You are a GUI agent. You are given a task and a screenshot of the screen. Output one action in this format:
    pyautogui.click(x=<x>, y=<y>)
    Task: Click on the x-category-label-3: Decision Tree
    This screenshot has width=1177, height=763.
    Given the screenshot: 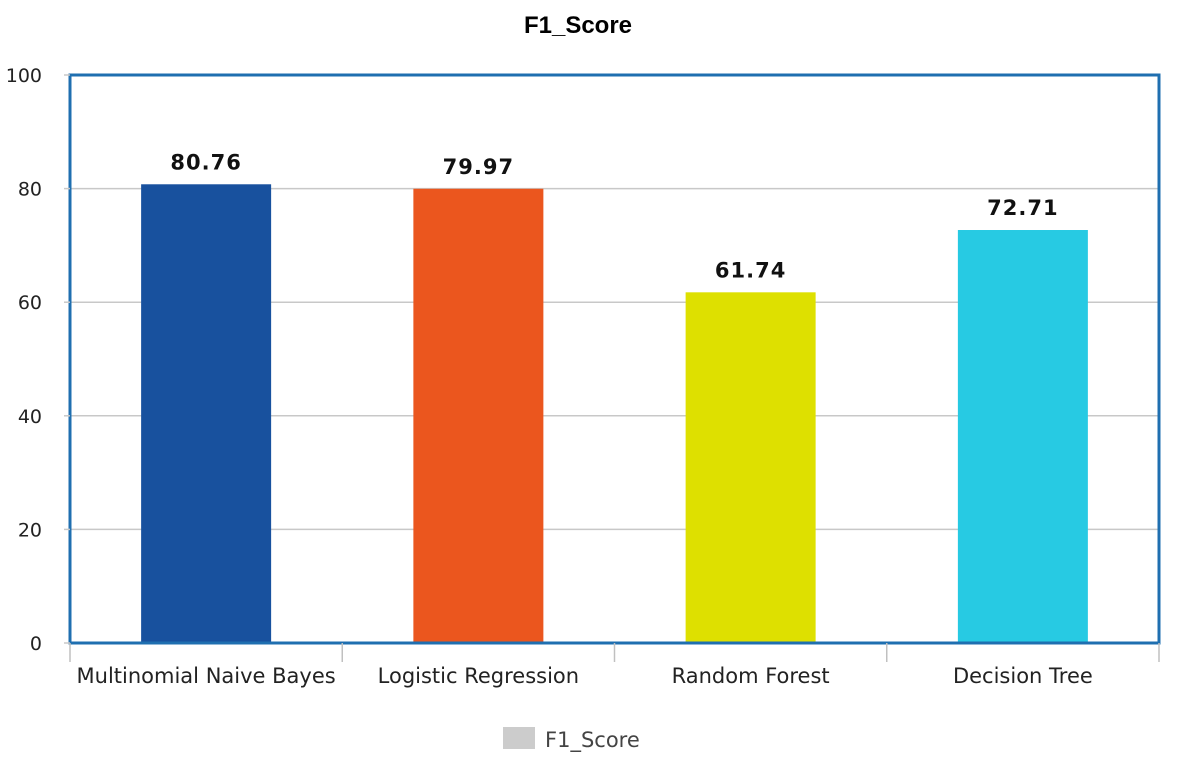 What is the action you would take?
    pyautogui.click(x=1023, y=676)
    